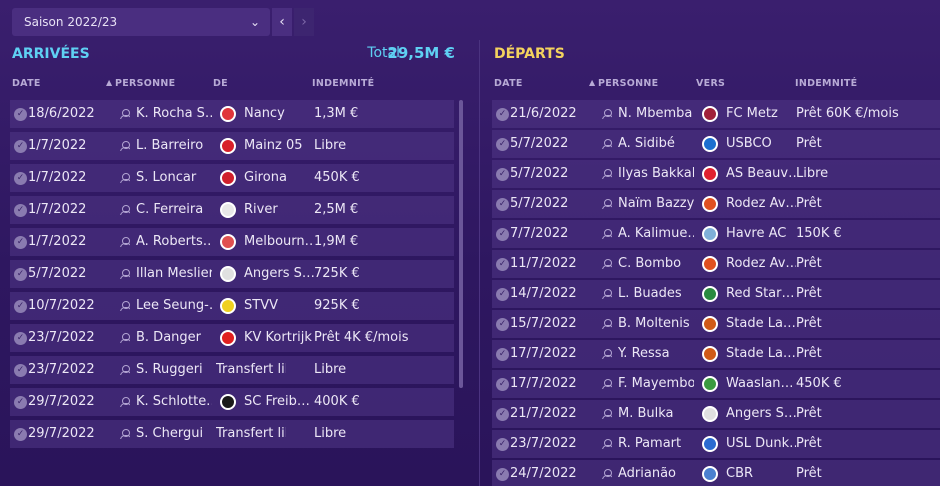 The image size is (940, 486). I want to click on row-person: Naïm Bazzy, so click(656, 203).